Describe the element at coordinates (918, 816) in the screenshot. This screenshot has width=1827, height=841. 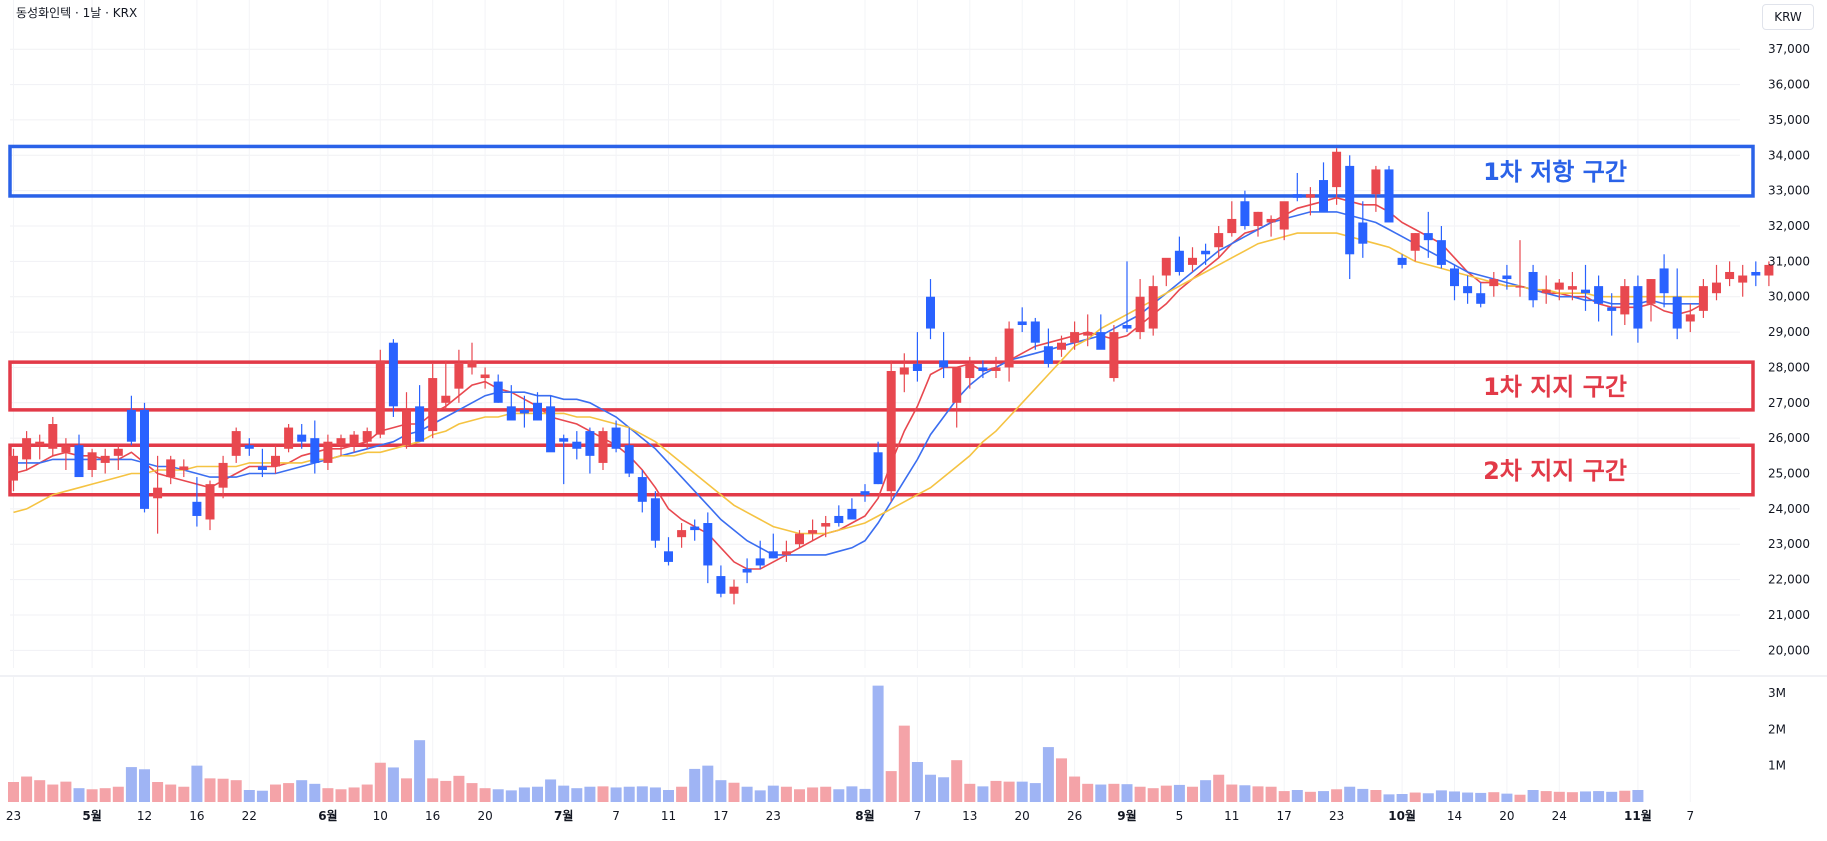
I see `time-tick-label: 7` at that location.